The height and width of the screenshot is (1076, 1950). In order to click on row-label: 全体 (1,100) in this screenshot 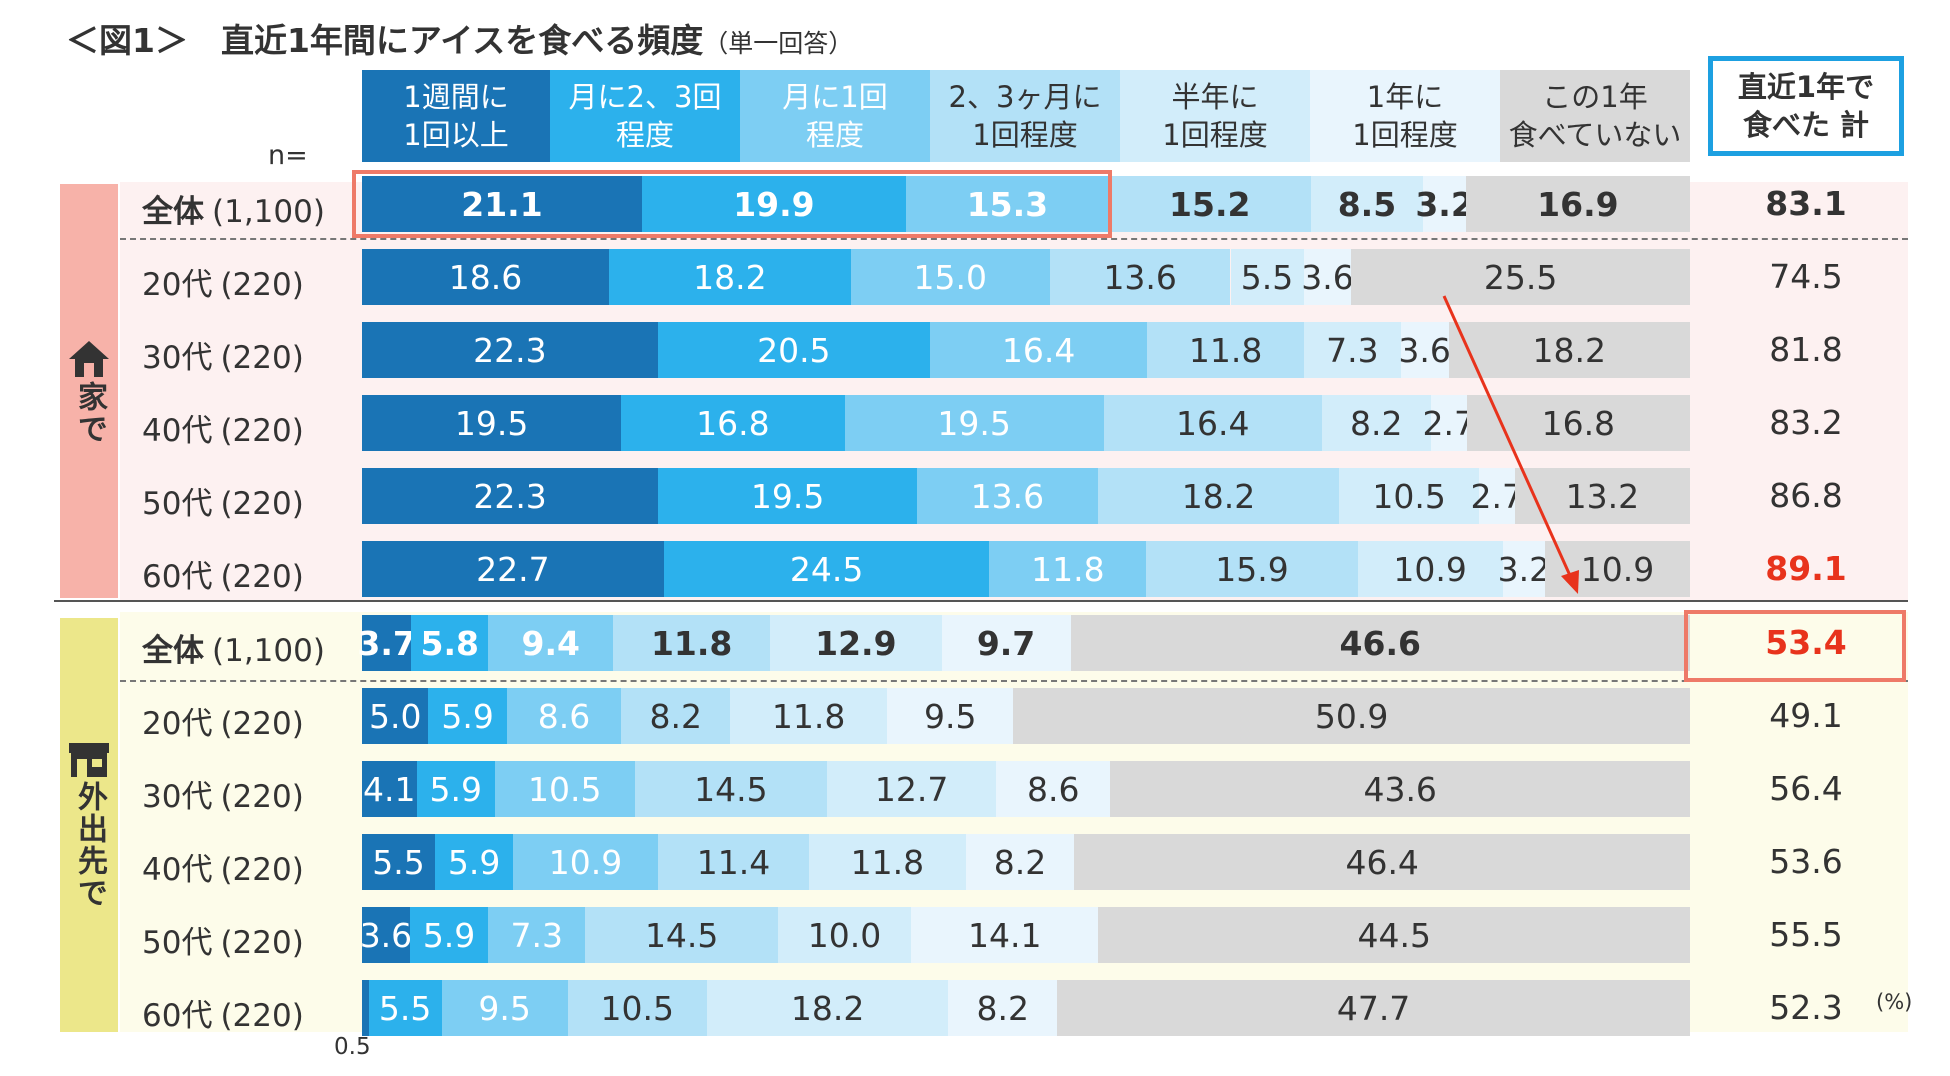, I will do `click(233, 647)`.